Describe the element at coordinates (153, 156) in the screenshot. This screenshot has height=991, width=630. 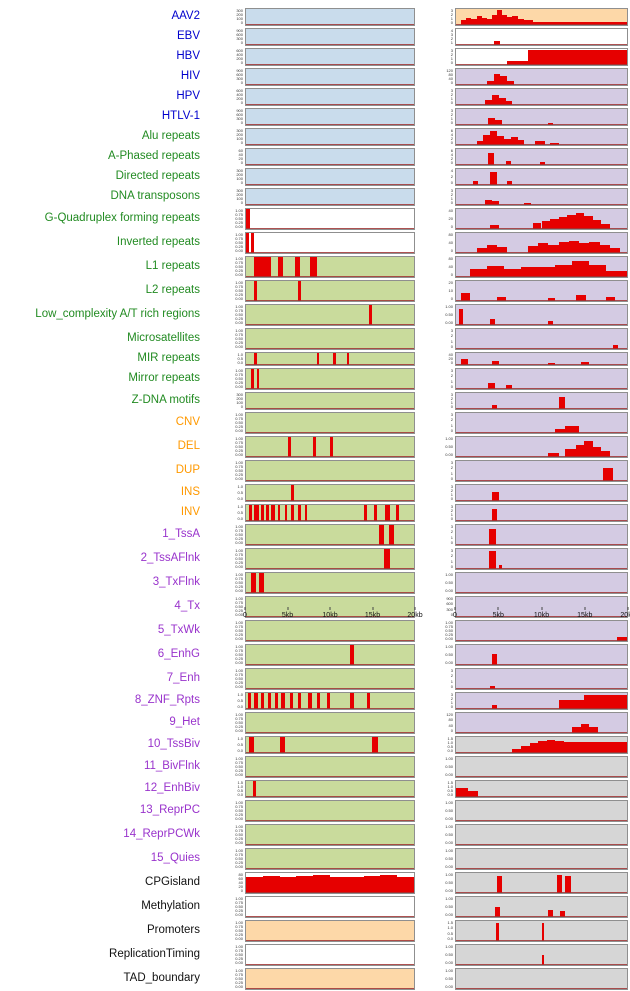
I see `track-label: A-Phased repeats` at that location.